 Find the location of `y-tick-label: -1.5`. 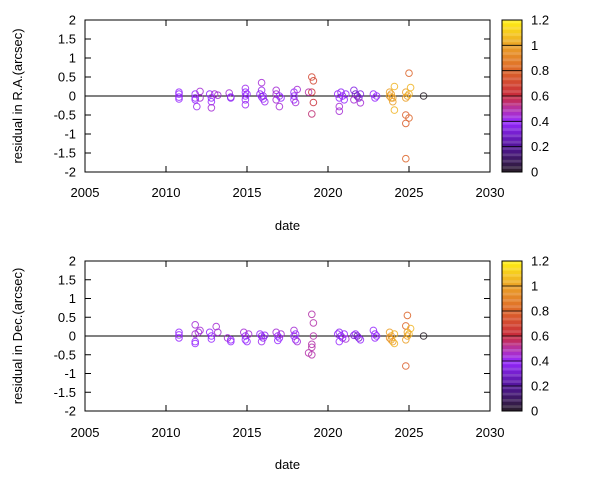

y-tick-label: -1.5 is located at coordinates (65, 392).